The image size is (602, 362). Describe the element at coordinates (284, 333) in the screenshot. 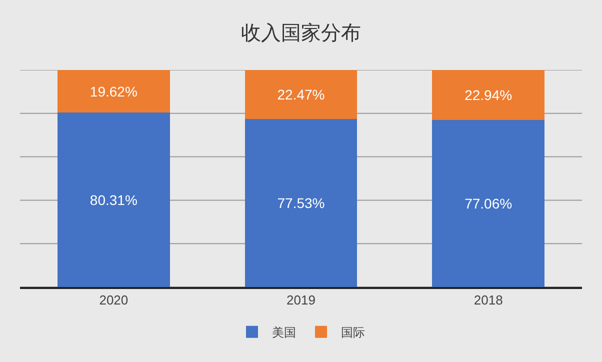

I see `legend-label: 美国` at that location.